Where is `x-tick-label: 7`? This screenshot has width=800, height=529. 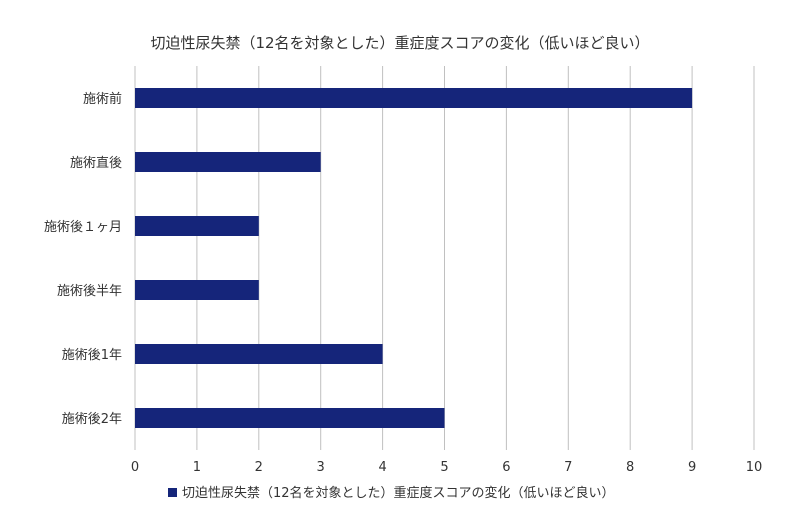 x-tick-label: 7 is located at coordinates (568, 467).